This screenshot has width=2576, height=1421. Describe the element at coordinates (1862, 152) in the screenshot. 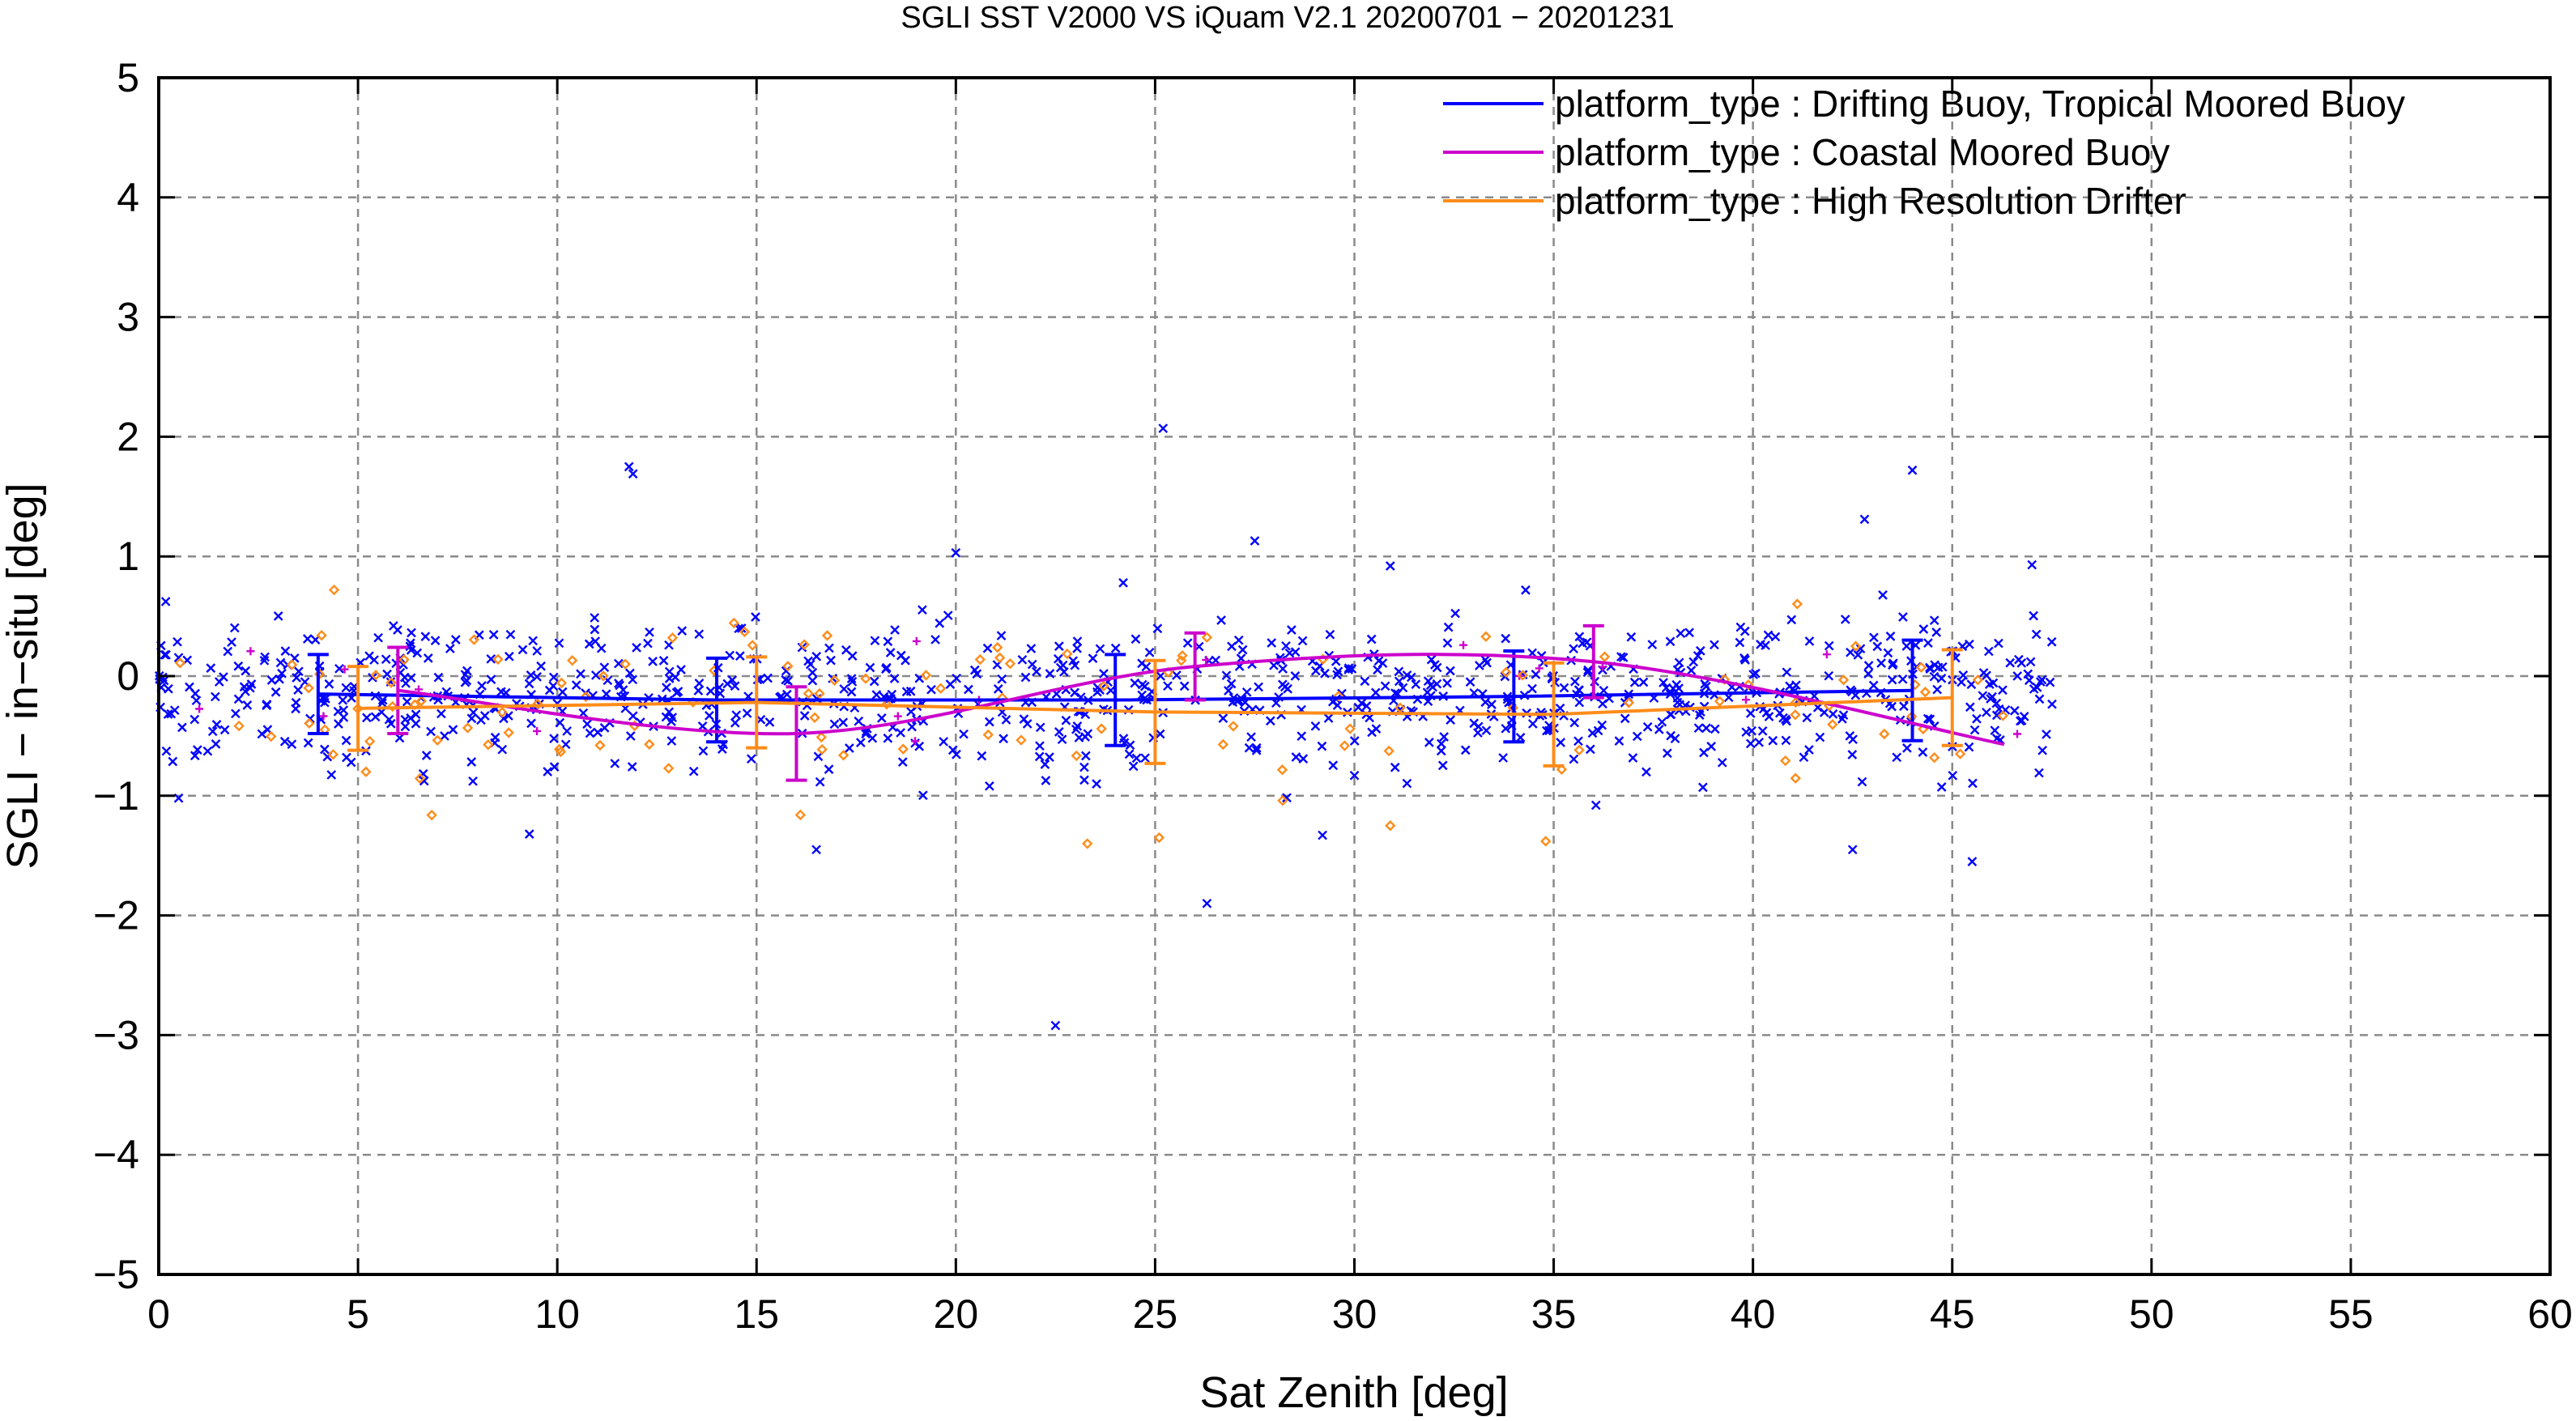

I see `legend-label: platform_type : Coastal Moored Buoy` at that location.